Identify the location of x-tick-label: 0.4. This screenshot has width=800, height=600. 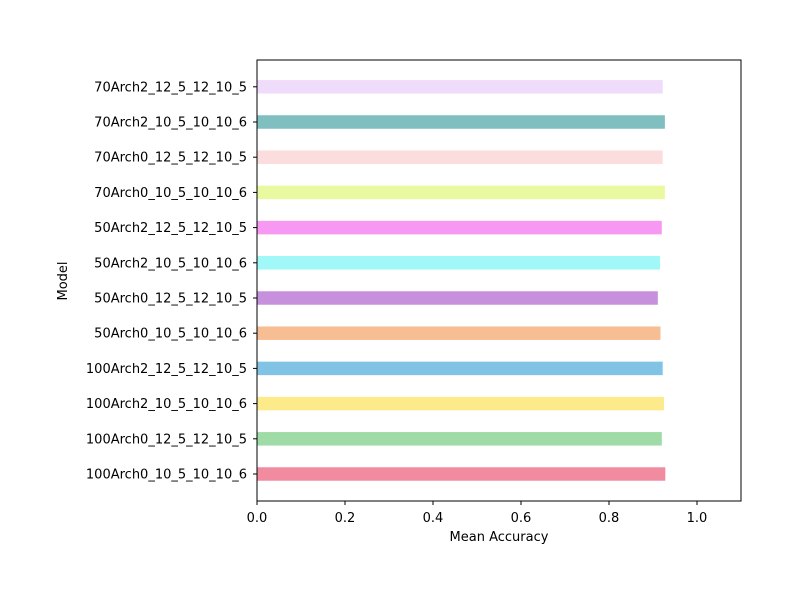
(433, 518).